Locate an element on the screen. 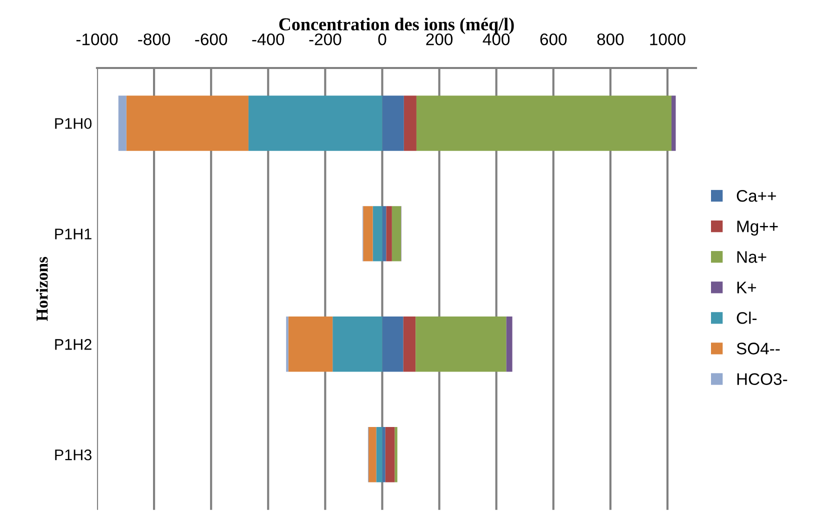 The width and height of the screenshot is (818, 515). legend-label: Cl- is located at coordinates (746, 318).